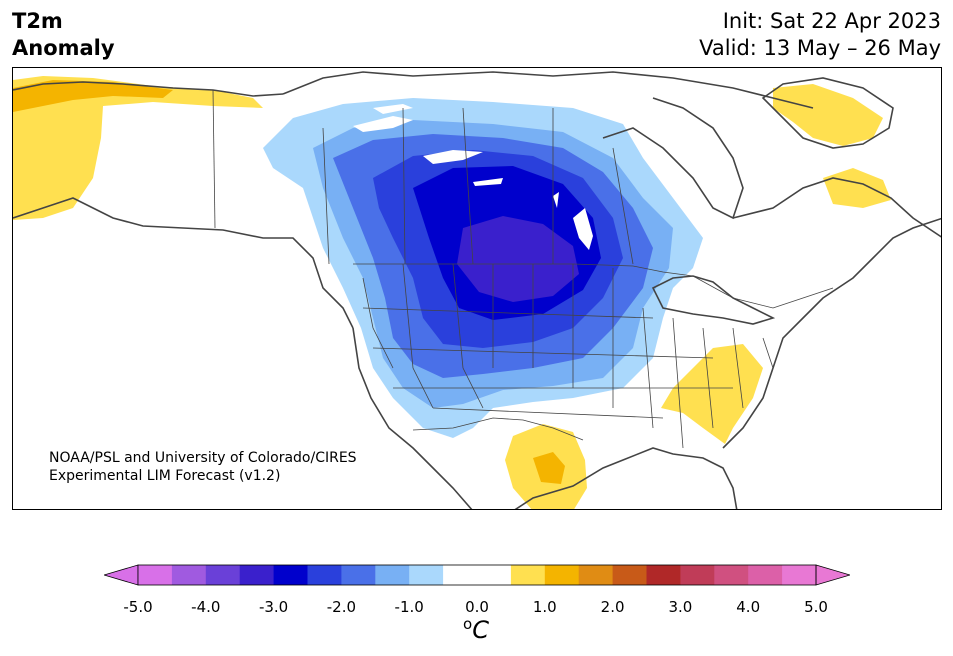 This screenshot has width=953, height=656. I want to click on degree-superscript: o, so click(468, 624).